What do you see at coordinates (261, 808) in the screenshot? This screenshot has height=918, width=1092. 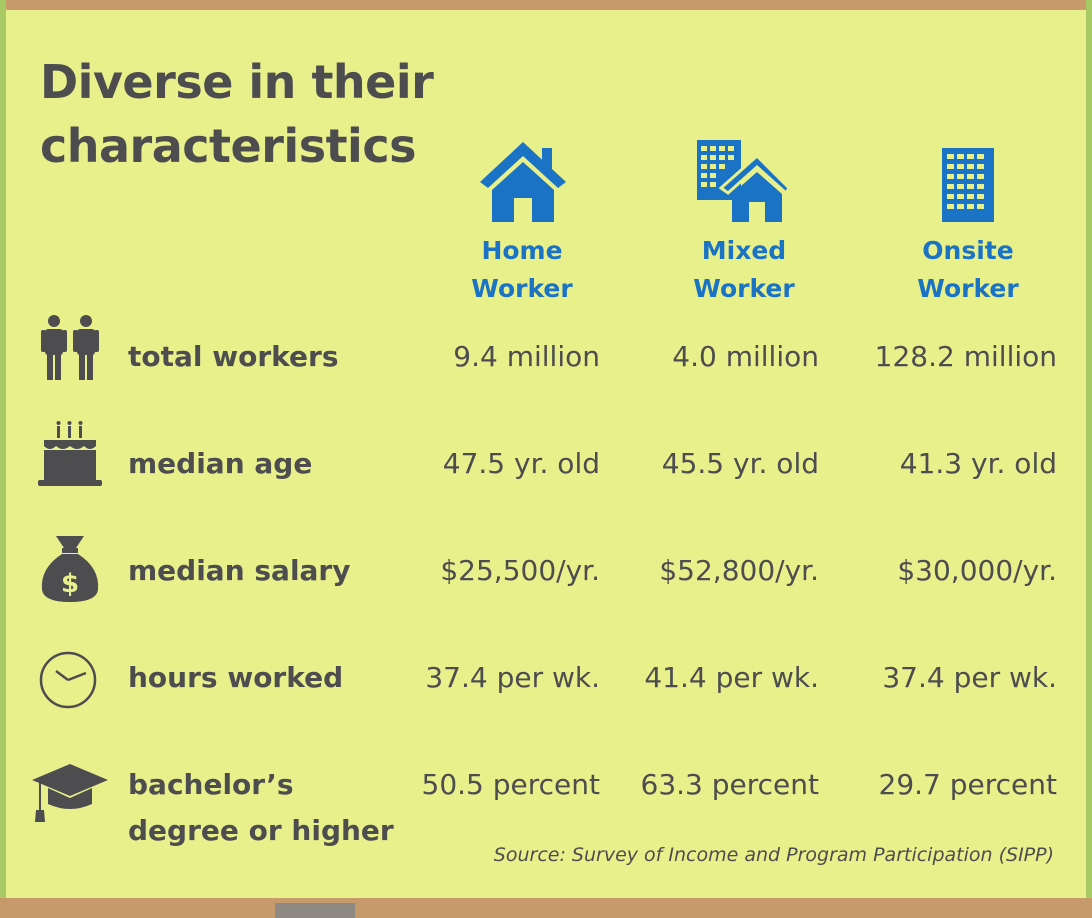 I see `row-label-bachelors-degree: bachelor’s degree or higher` at bounding box center [261, 808].